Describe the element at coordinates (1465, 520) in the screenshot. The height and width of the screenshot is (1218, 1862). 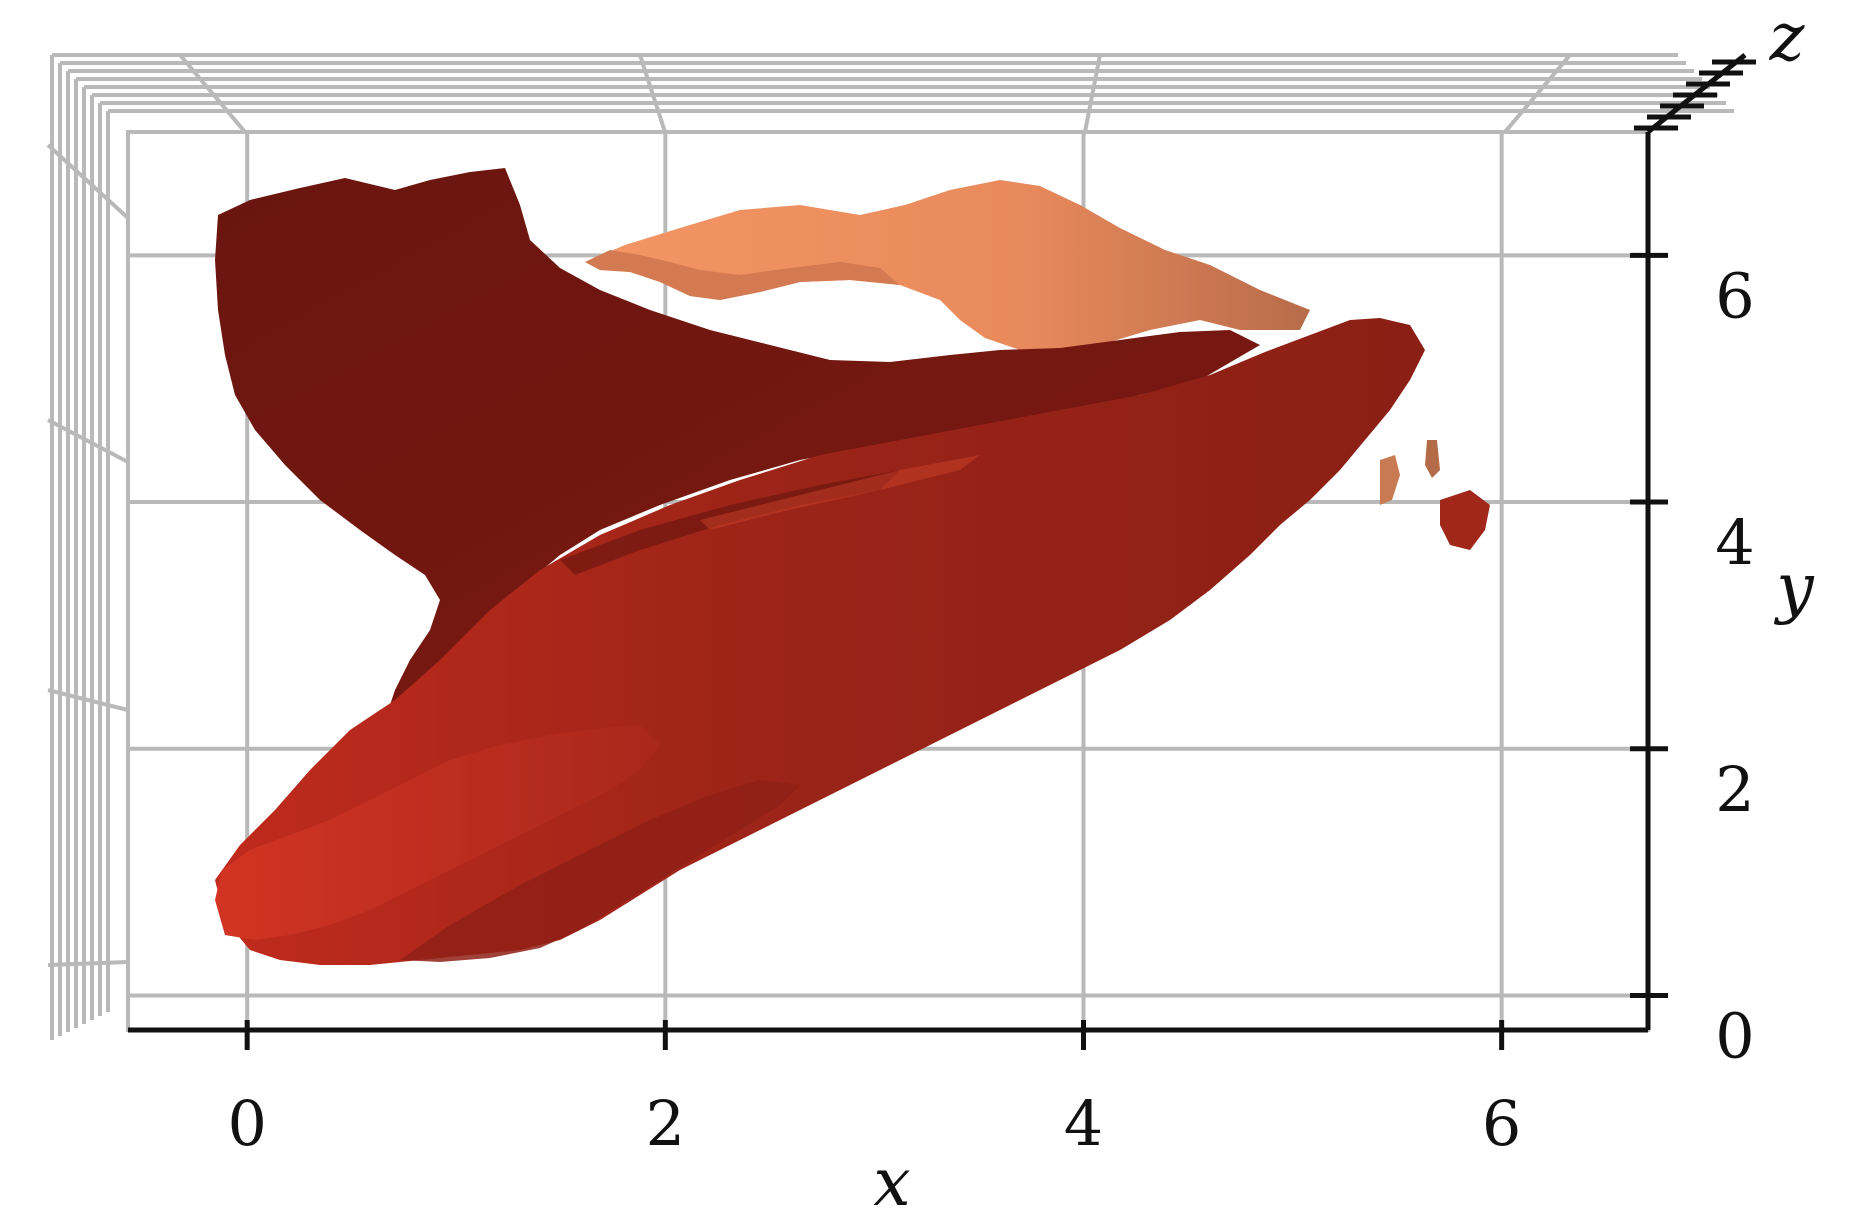
I see `surface-right-tip` at that location.